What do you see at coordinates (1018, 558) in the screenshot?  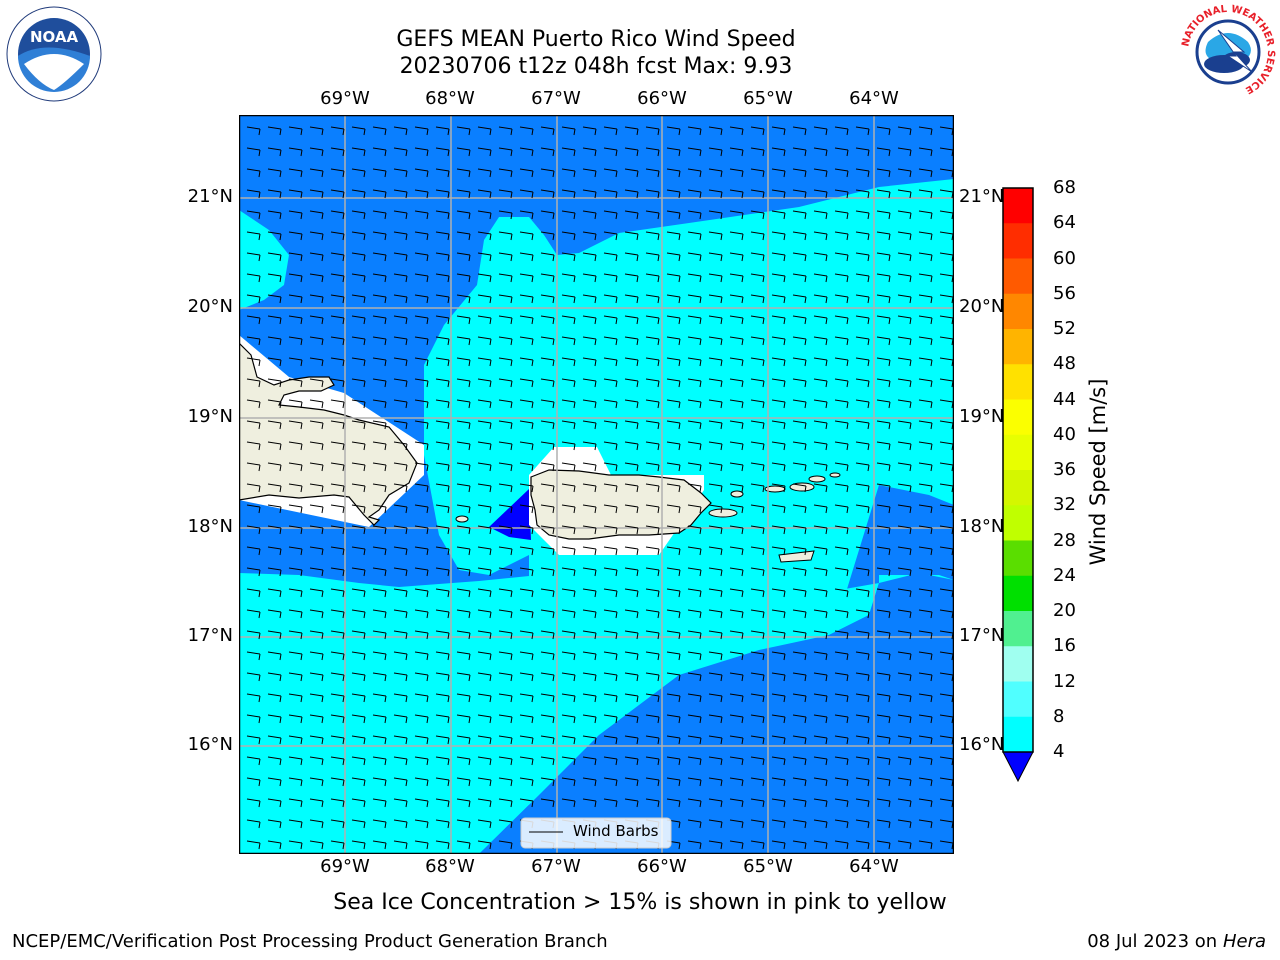 I see `colorbar-block` at bounding box center [1018, 558].